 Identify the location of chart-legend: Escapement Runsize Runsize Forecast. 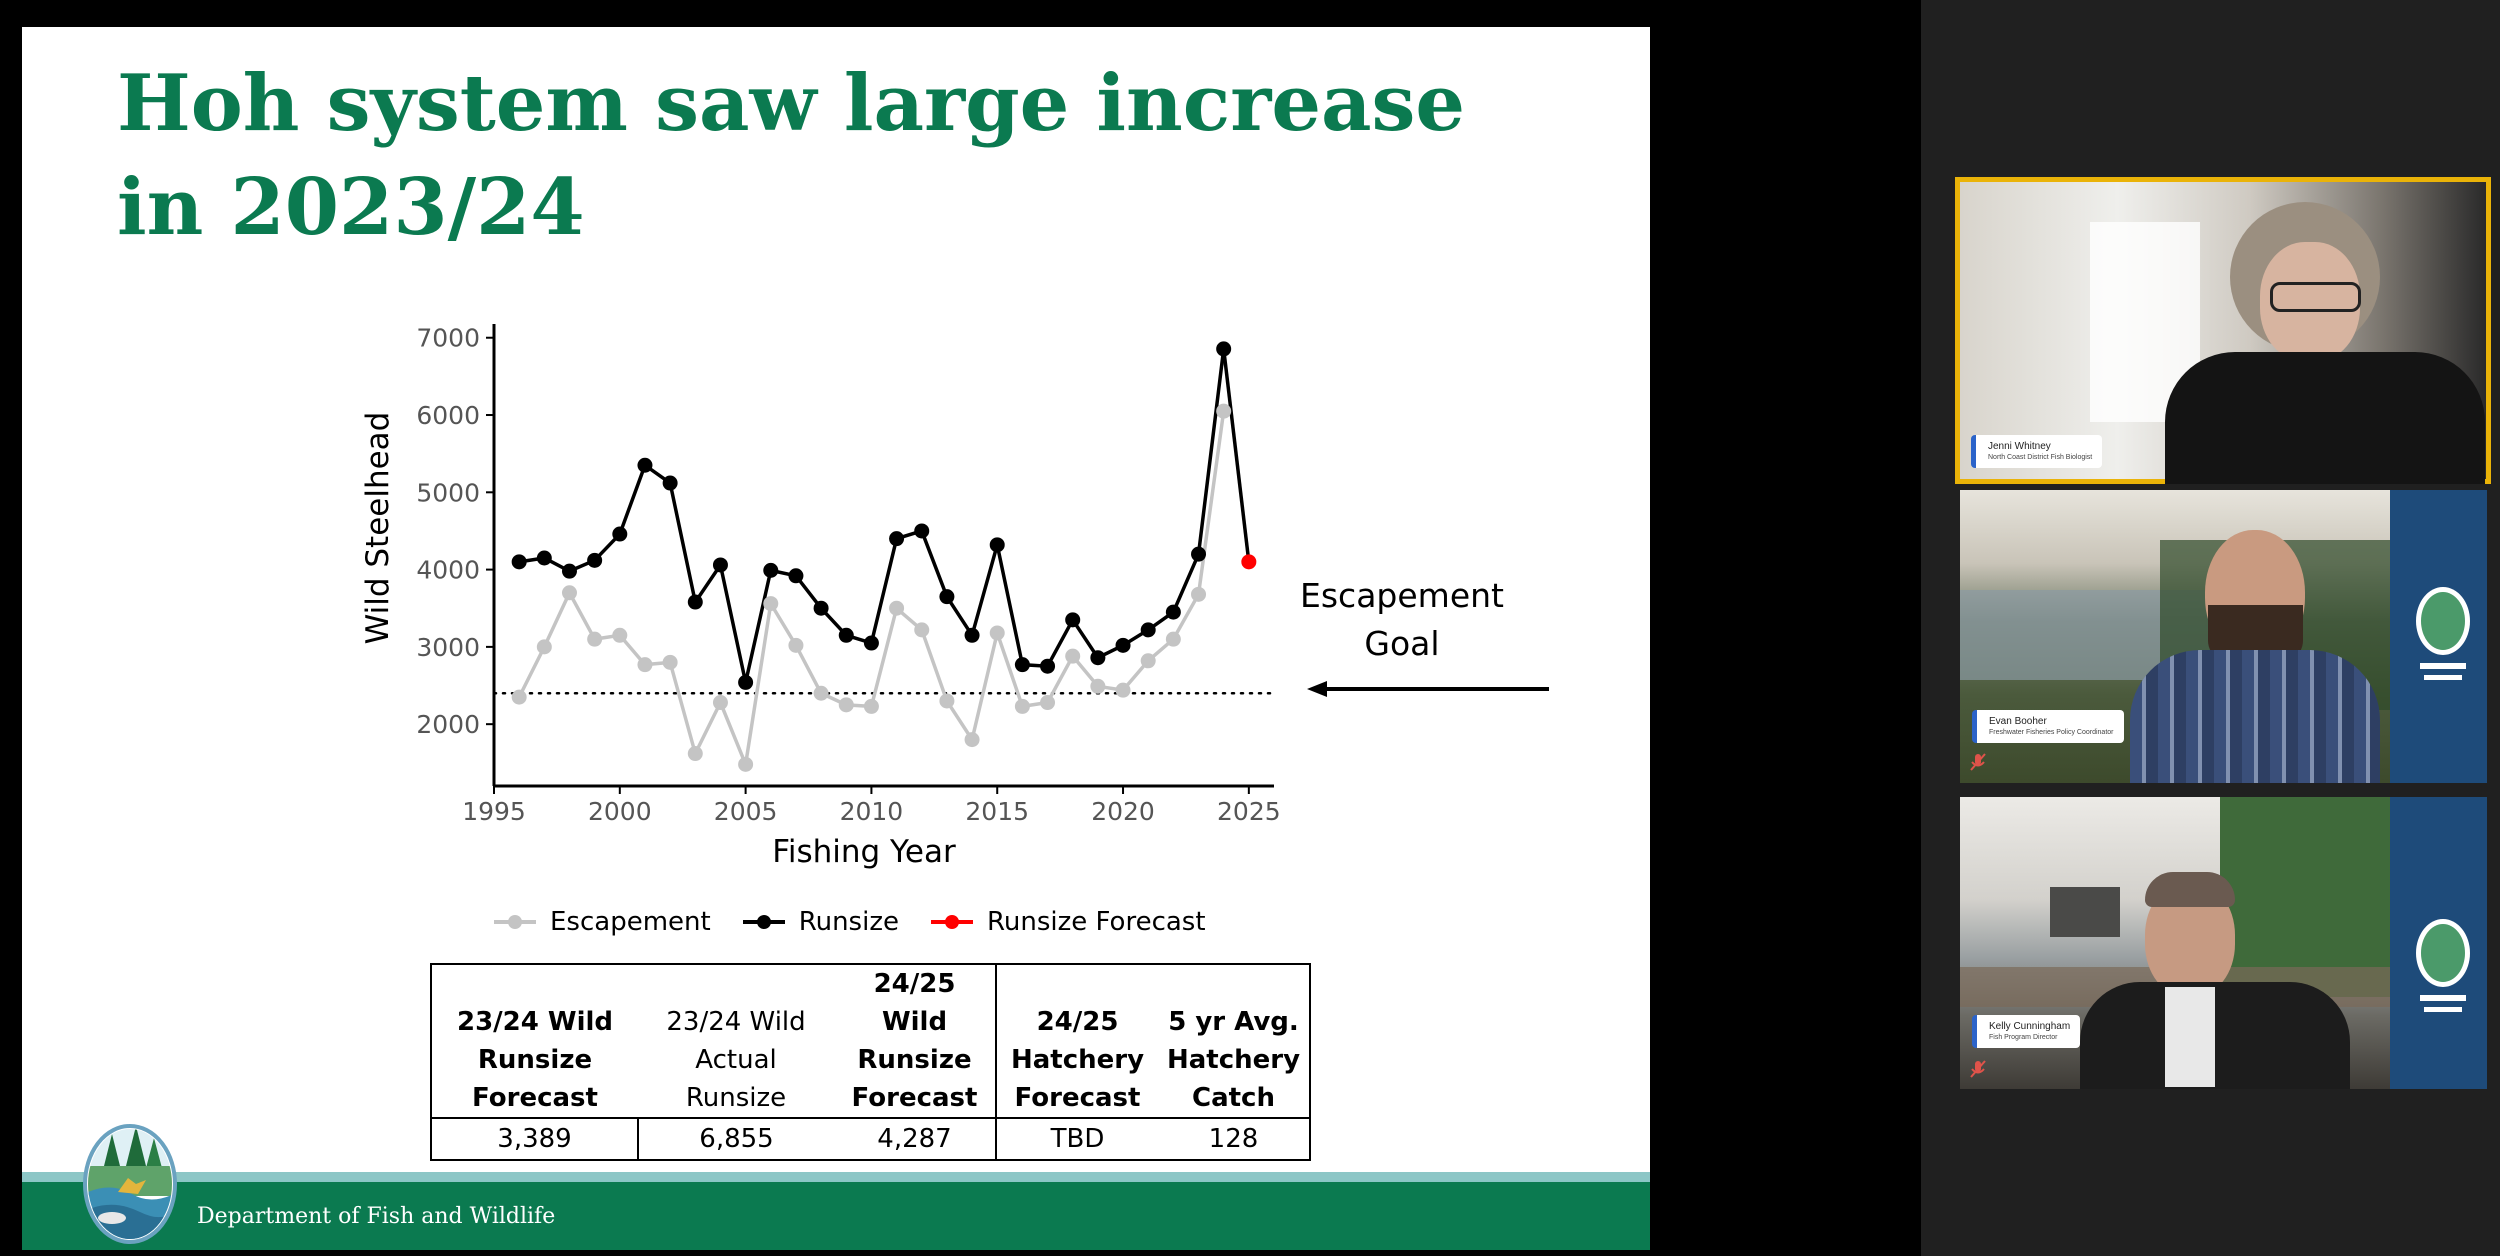
(849, 922).